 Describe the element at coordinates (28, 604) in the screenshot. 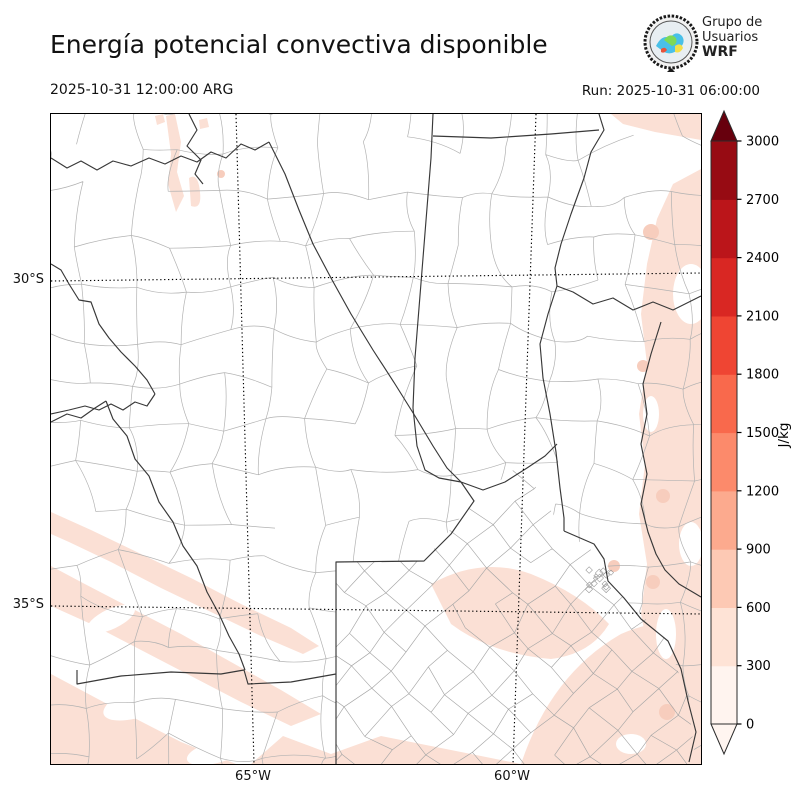

I see `lat-tick-35s: 35°S` at that location.